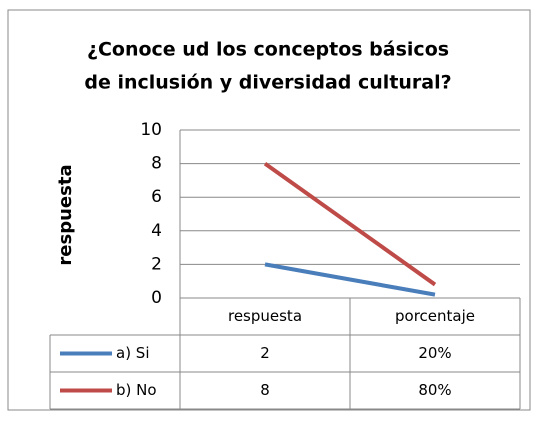  I want to click on table-value: 8, so click(265, 390).